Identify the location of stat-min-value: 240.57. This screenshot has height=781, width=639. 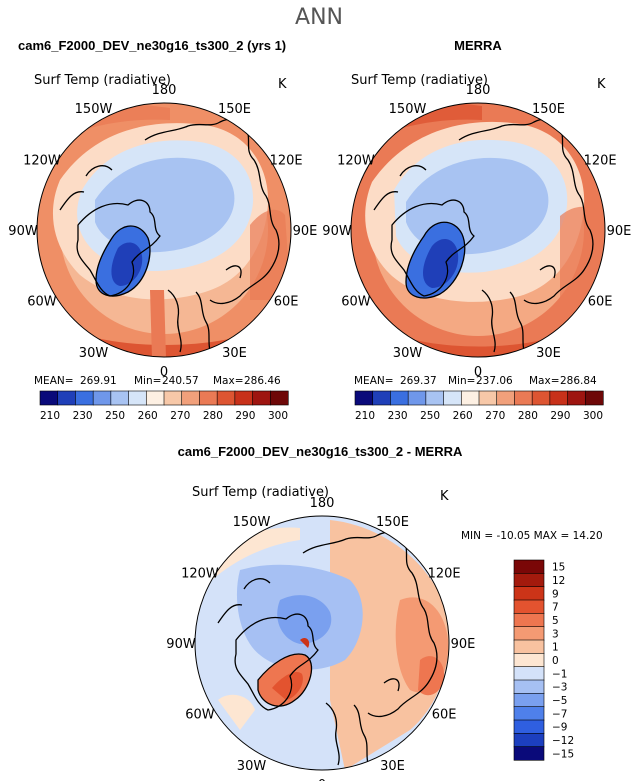
(180, 381).